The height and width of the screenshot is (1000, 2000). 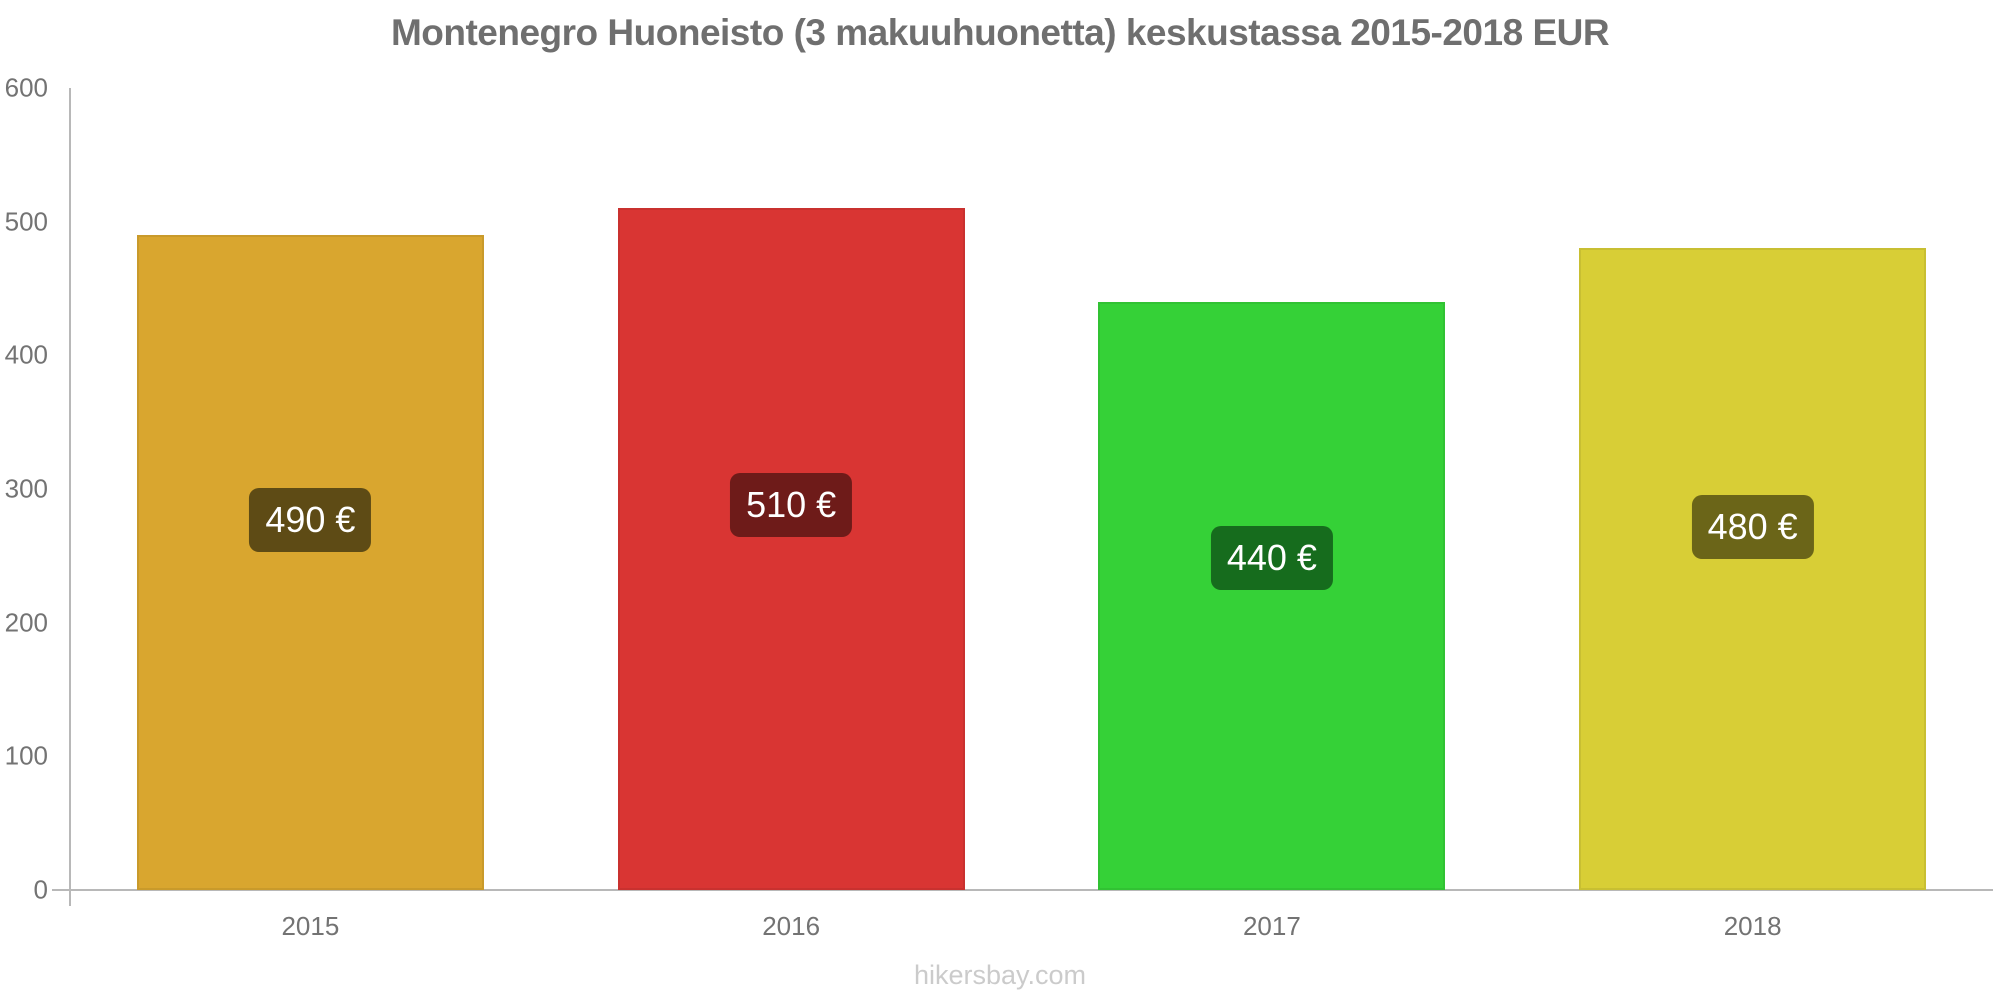 What do you see at coordinates (791, 549) in the screenshot?
I see `bar-2016` at bounding box center [791, 549].